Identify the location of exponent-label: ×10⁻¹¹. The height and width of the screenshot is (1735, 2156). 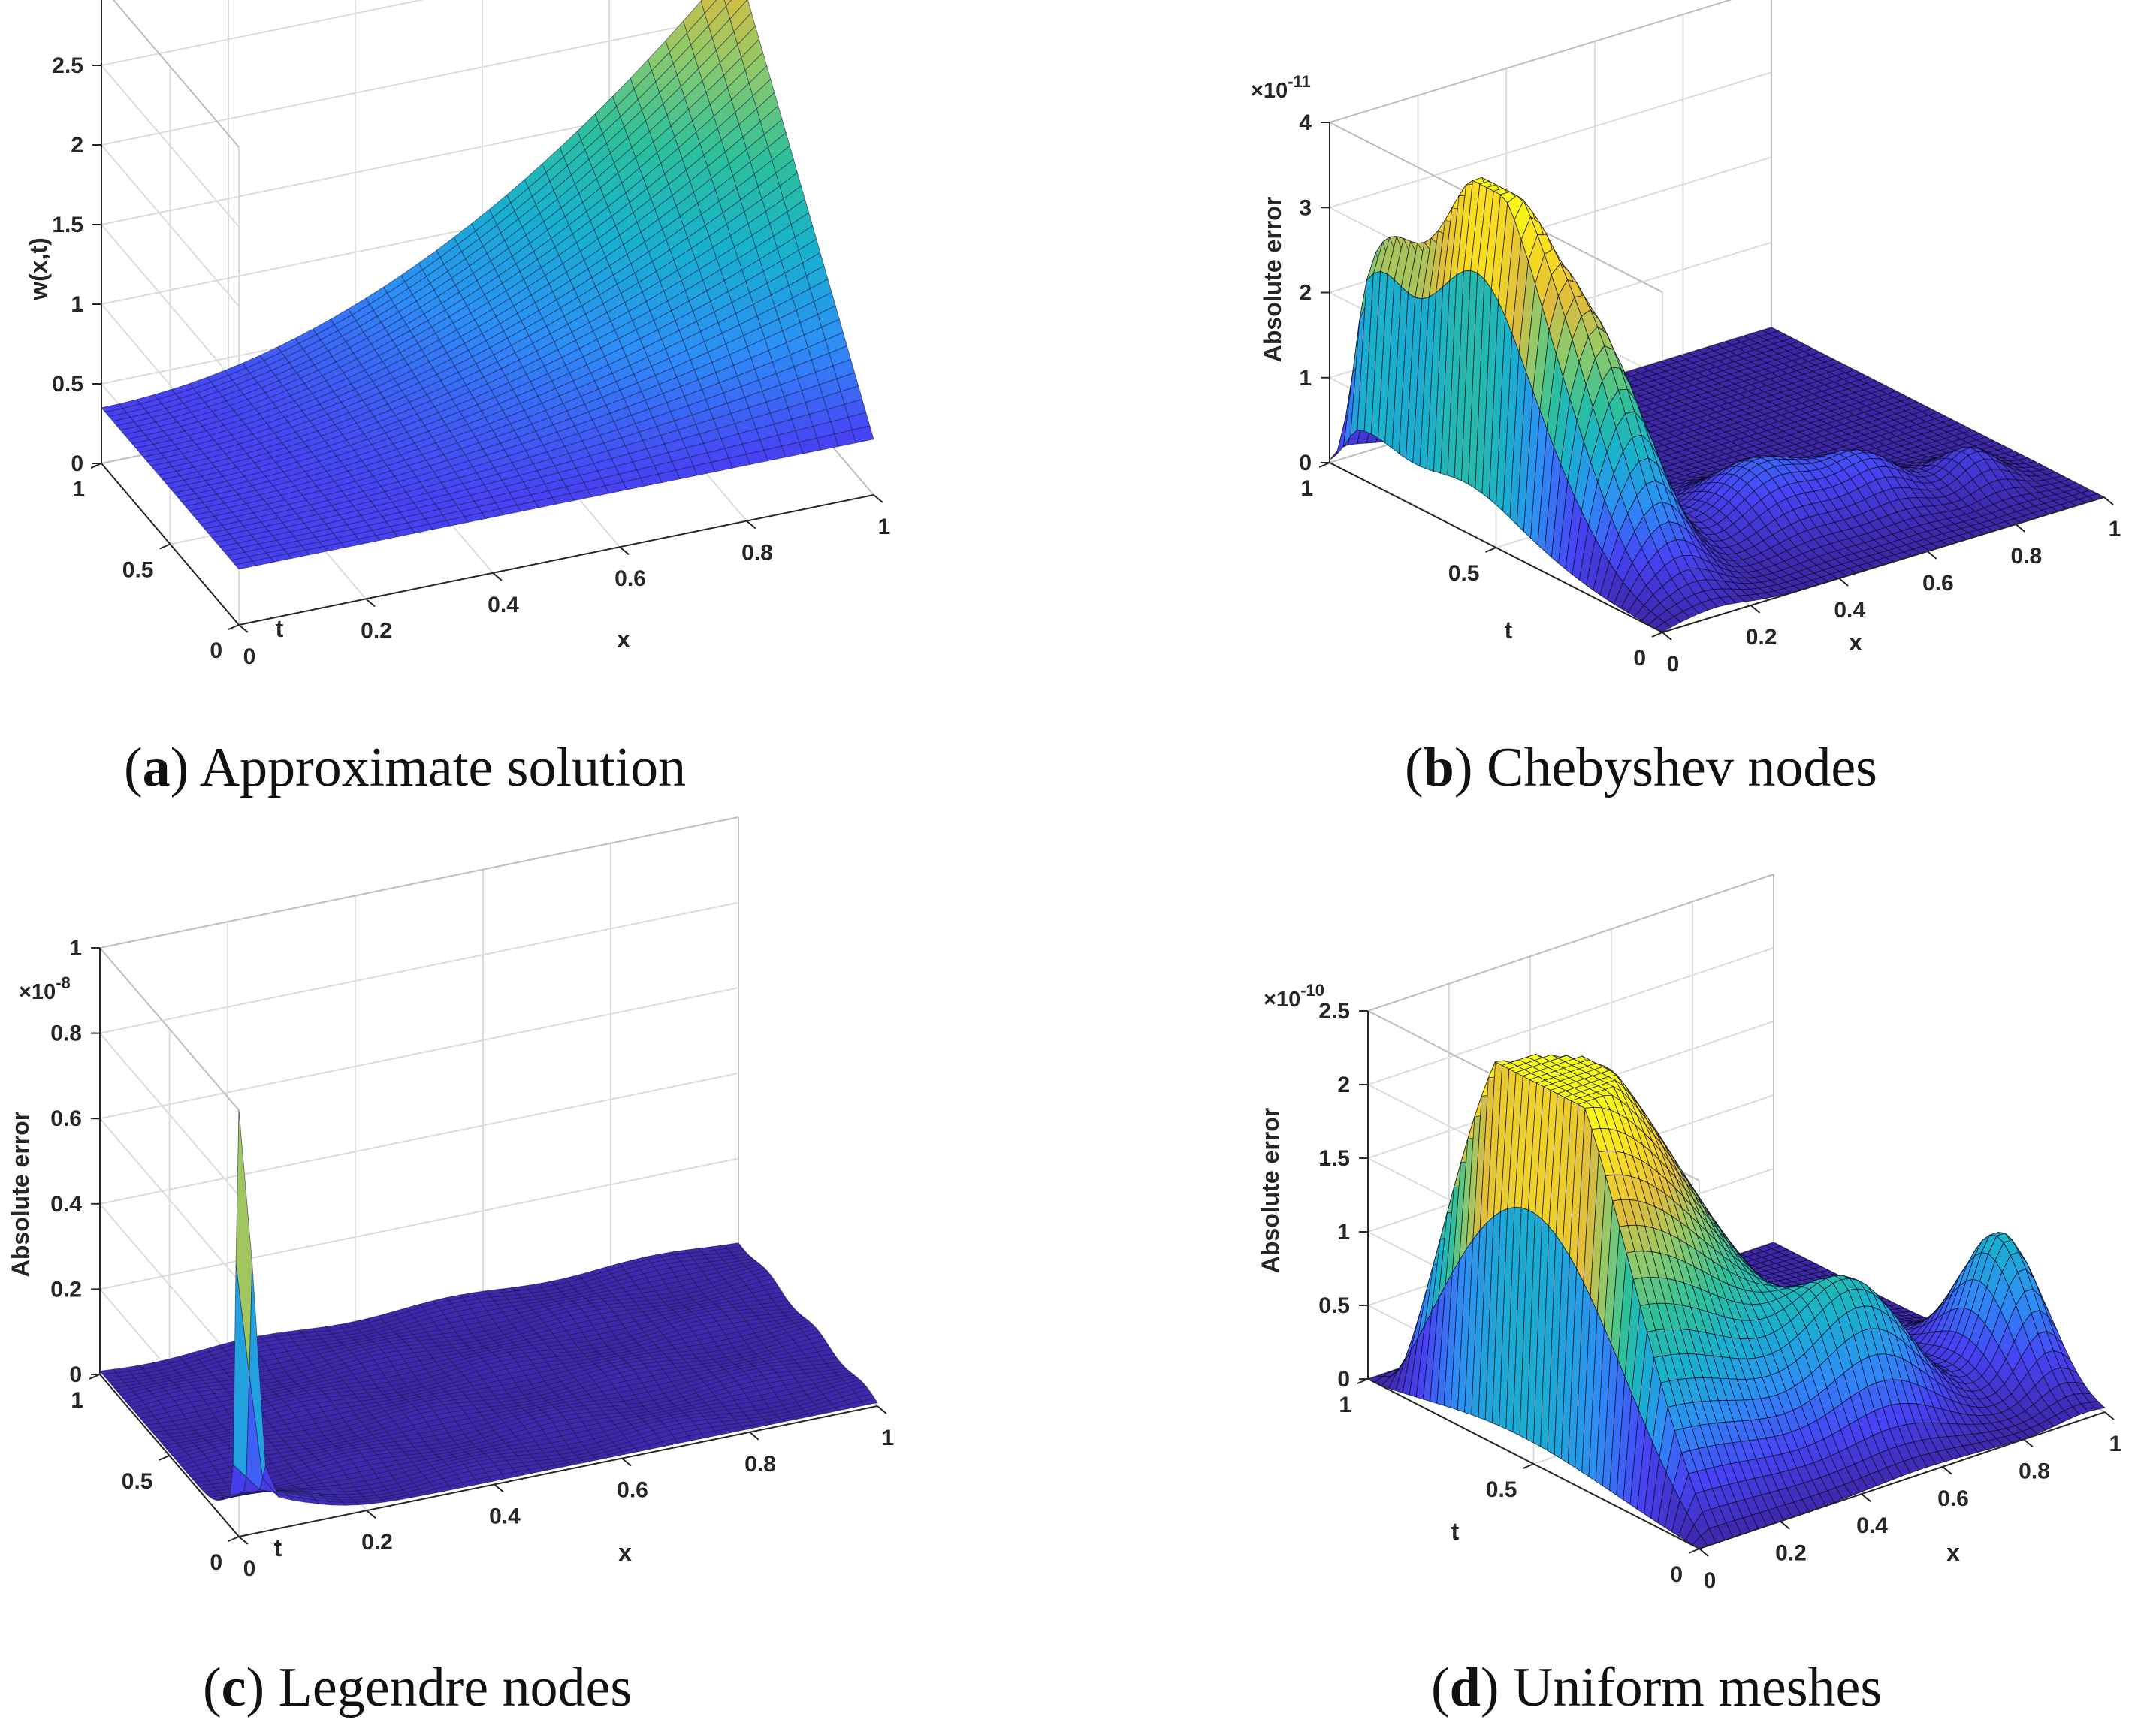
(1281, 88).